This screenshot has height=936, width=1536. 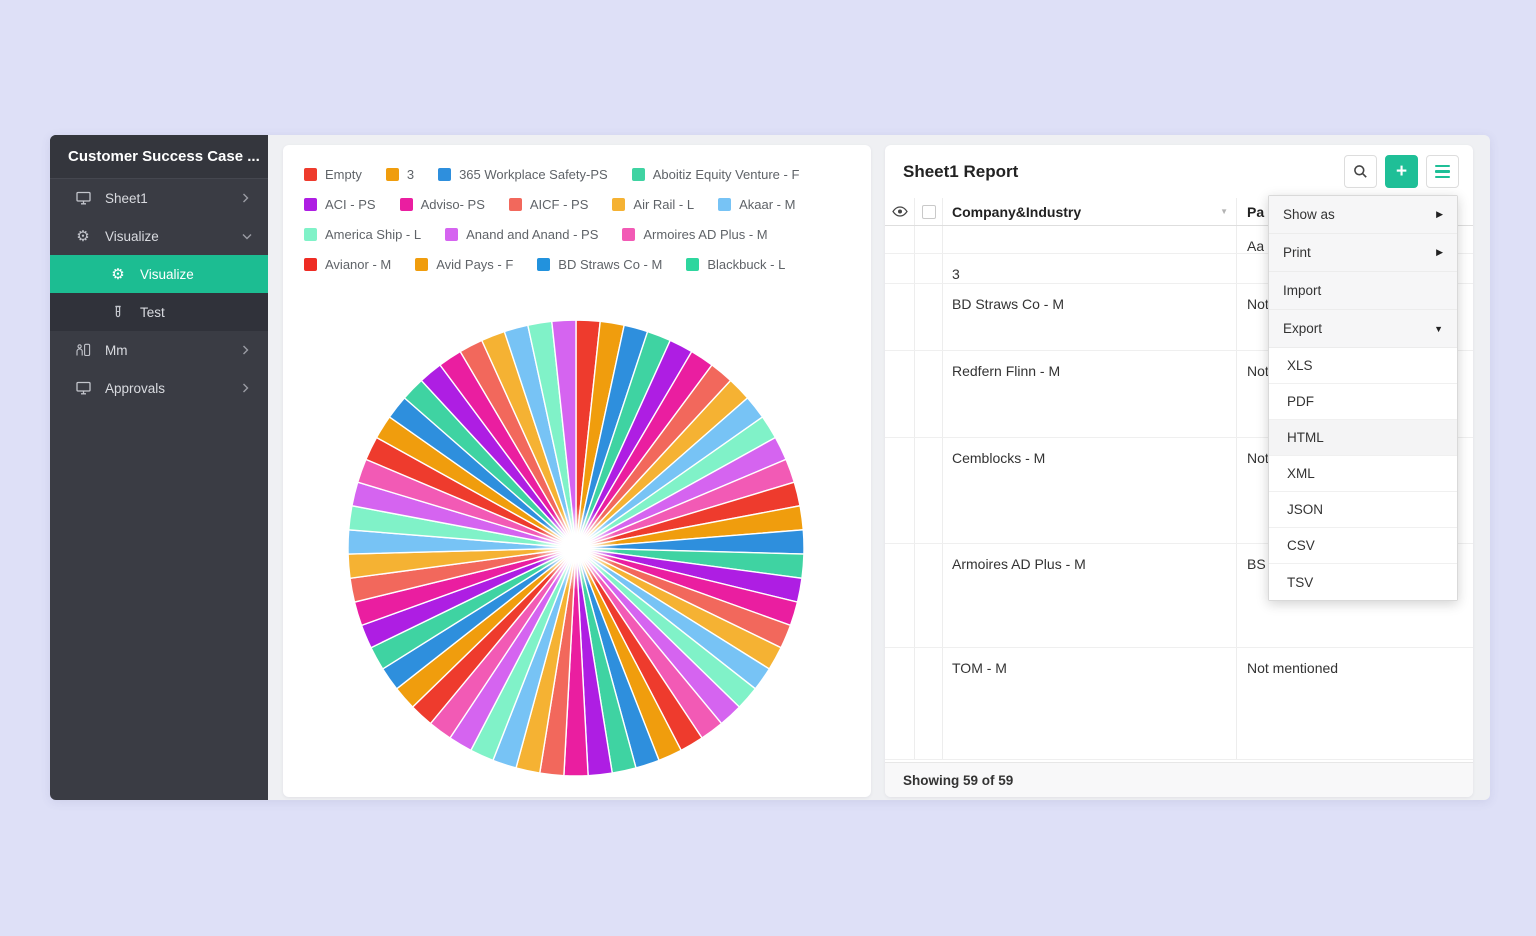 I want to click on search-icon, so click(x=1360, y=171).